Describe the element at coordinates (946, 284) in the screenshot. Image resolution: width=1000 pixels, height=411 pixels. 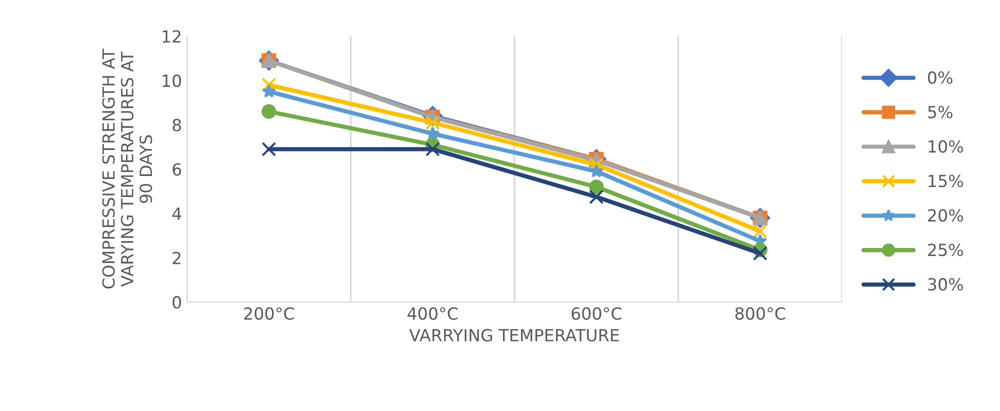
I see `legend-label: 30%` at that location.